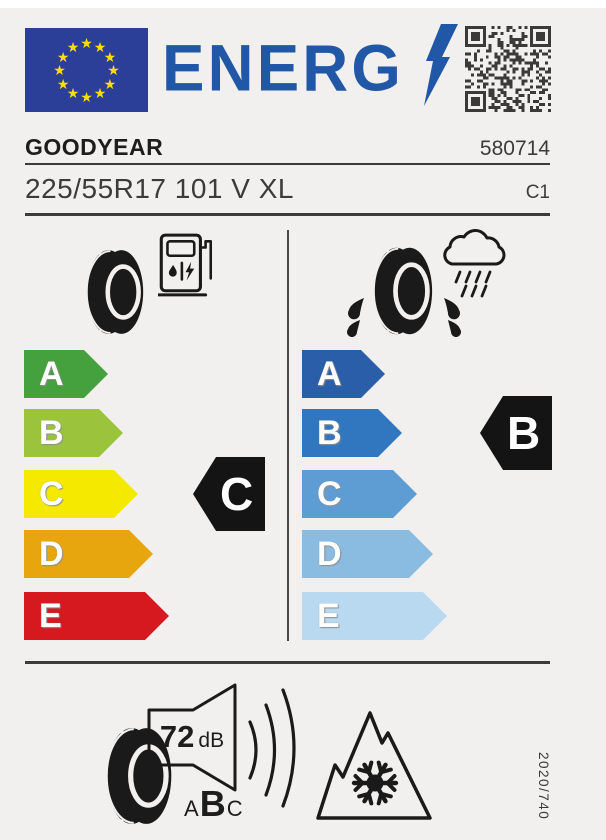 The height and width of the screenshot is (840, 606). What do you see at coordinates (514, 148) in the screenshot?
I see `article-number: 580714` at bounding box center [514, 148].